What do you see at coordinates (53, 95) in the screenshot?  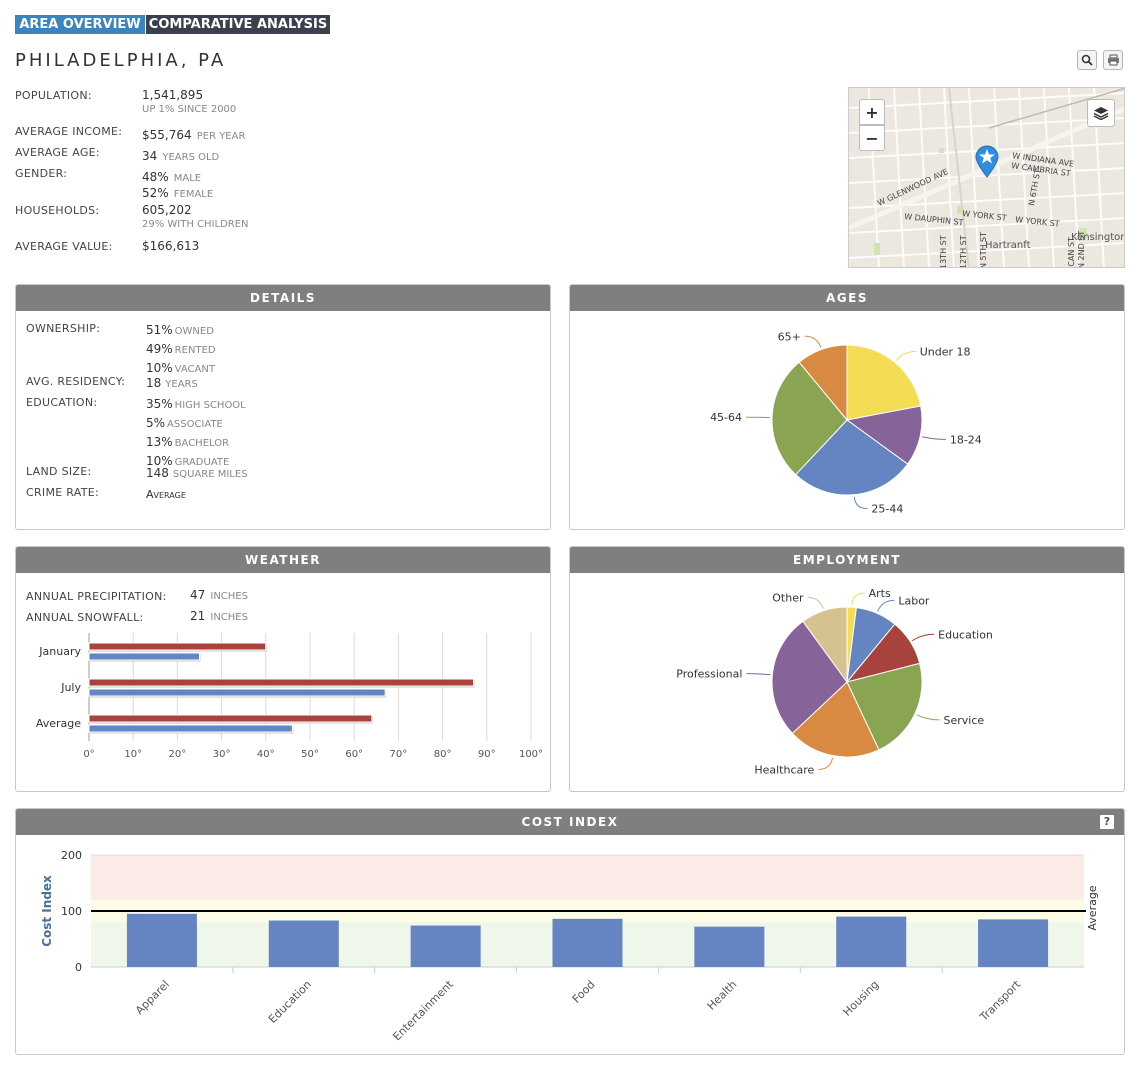 I see `stat-label: Population:` at bounding box center [53, 95].